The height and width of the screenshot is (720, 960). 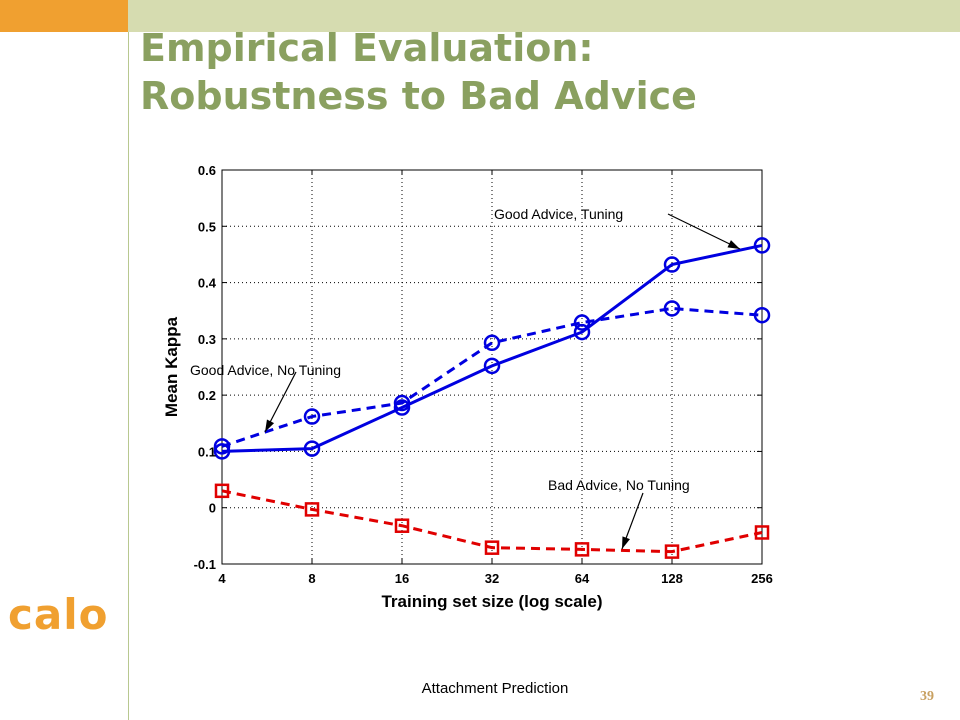 I want to click on x-tick-label: 16, so click(x=402, y=578).